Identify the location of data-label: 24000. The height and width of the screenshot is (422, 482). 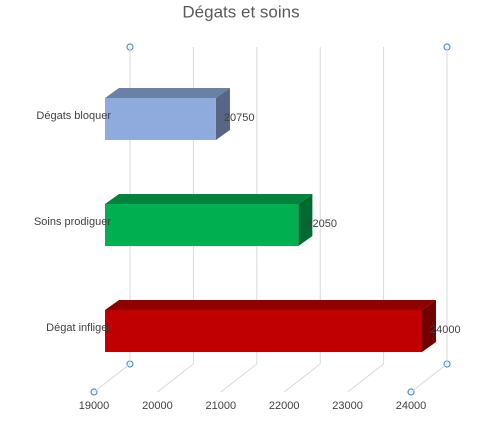
(445, 330).